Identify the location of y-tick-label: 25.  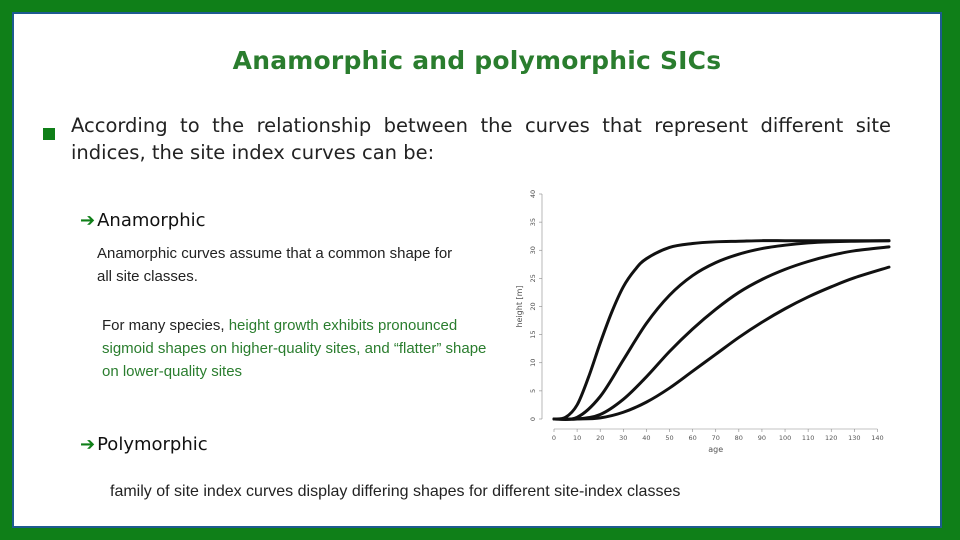
(533, 278).